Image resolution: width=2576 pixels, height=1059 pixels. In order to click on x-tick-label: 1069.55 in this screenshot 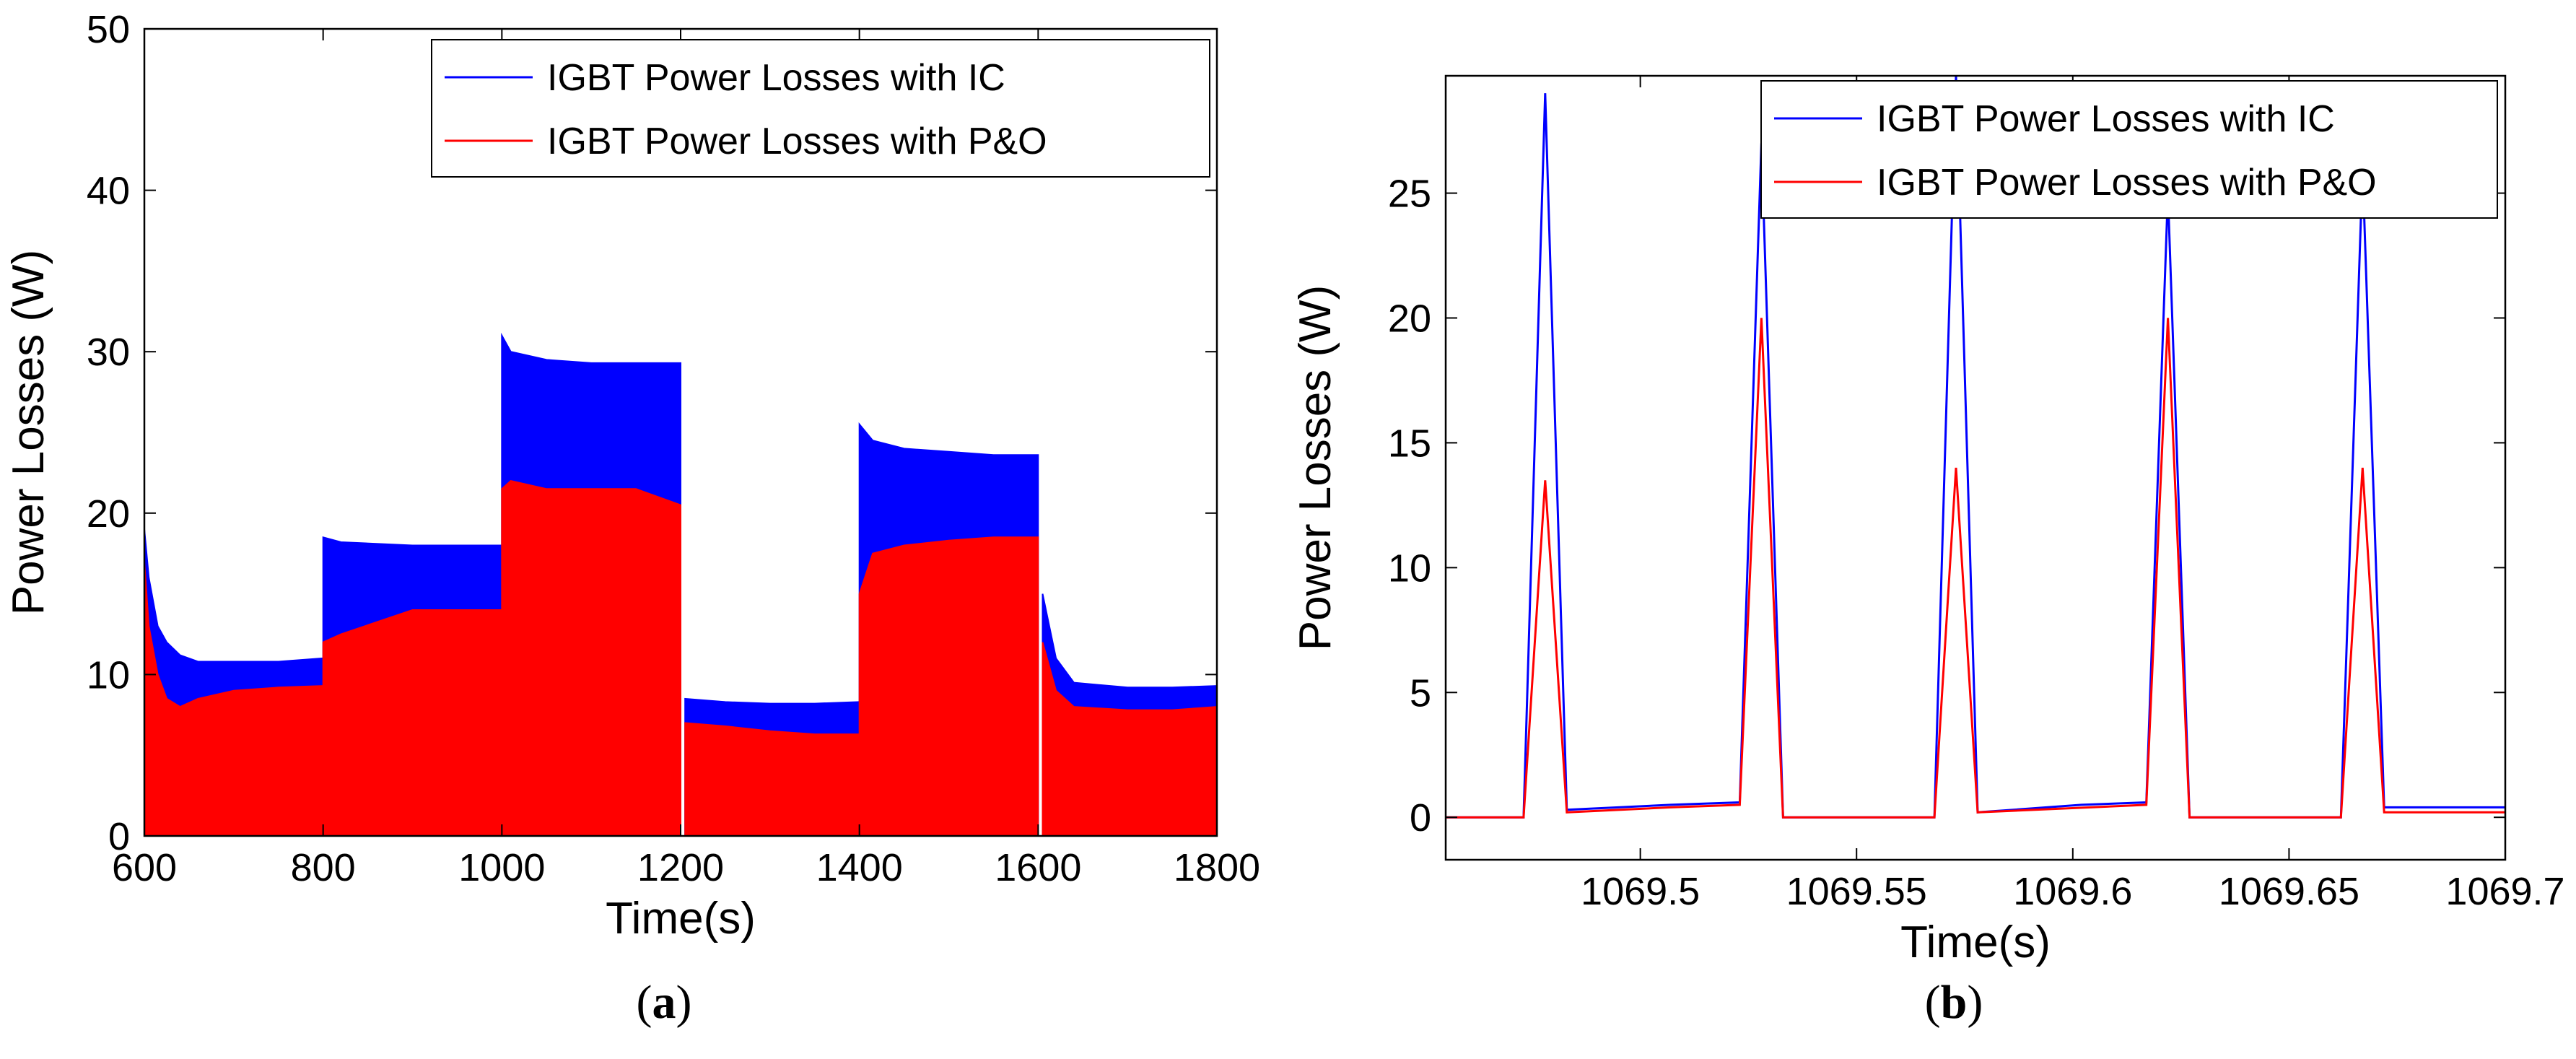, I will do `click(1856, 891)`.